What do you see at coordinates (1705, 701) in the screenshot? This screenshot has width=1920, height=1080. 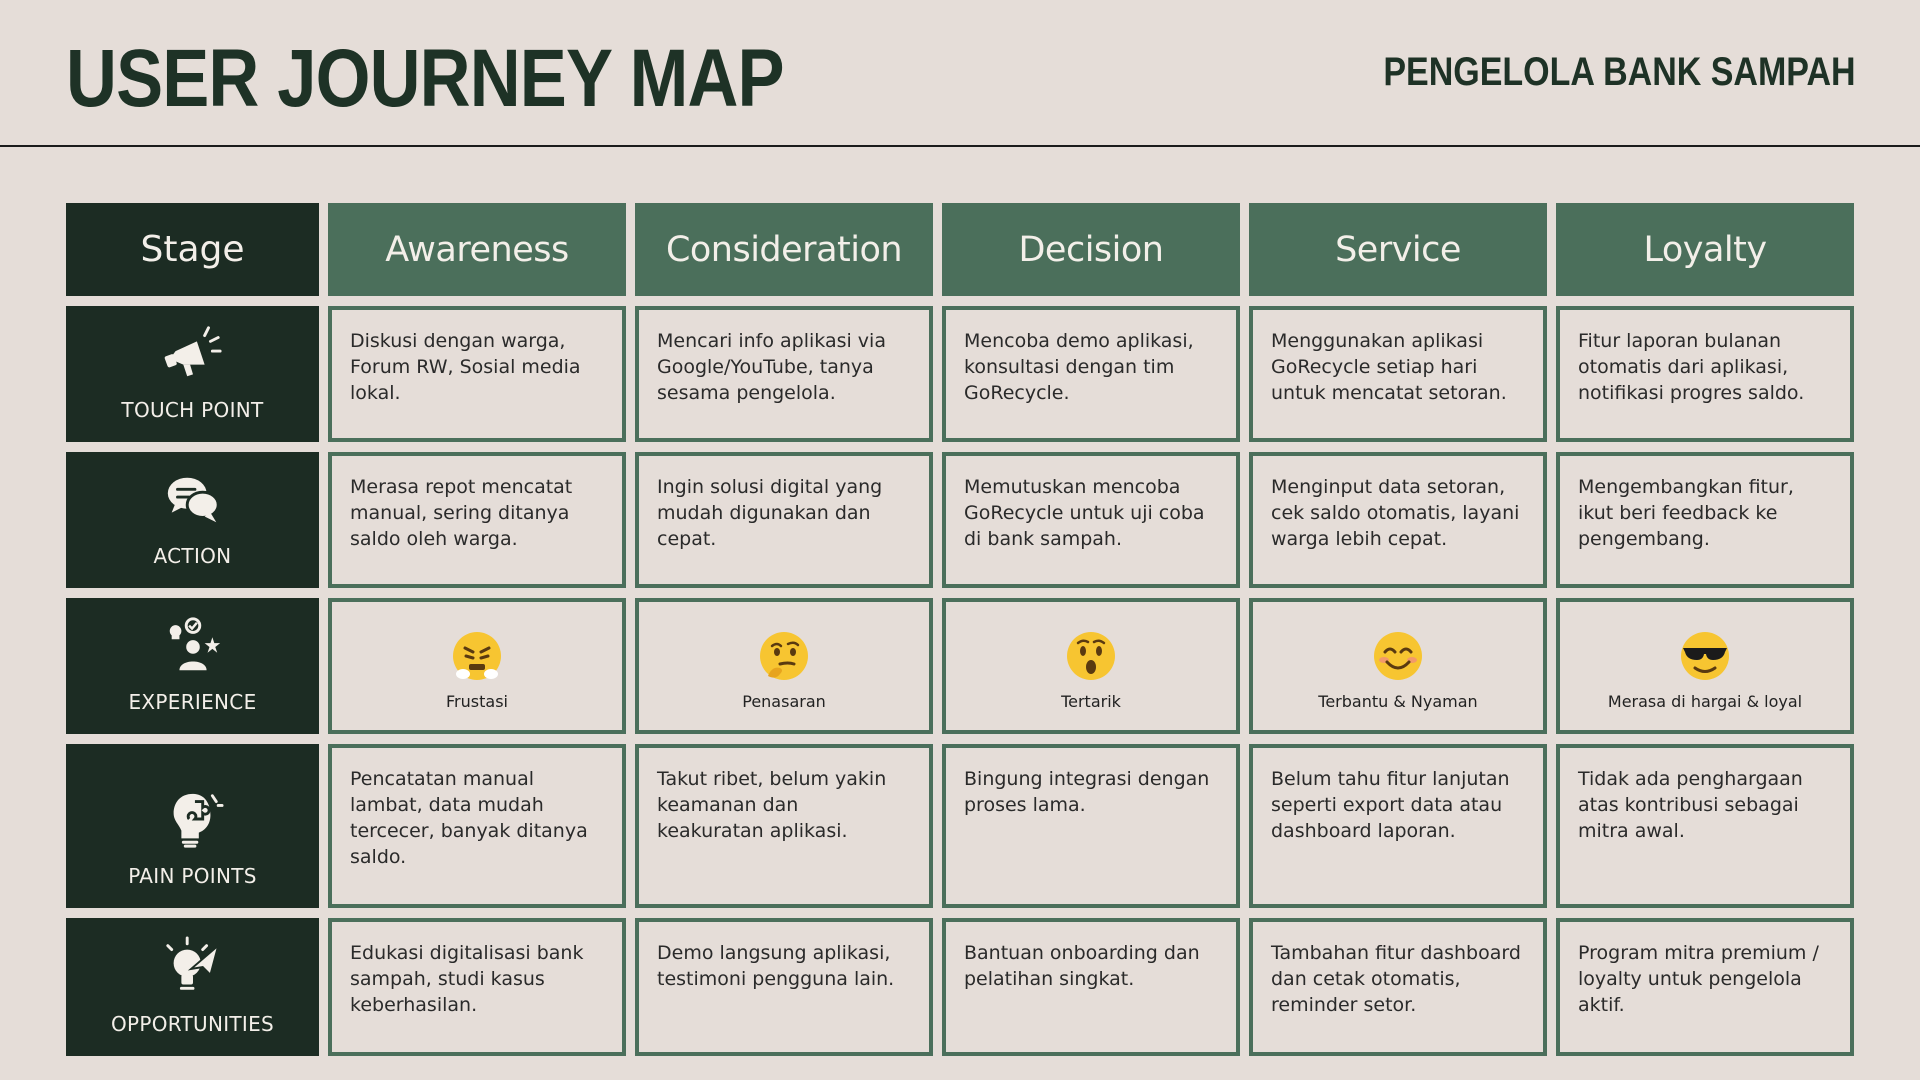 I see `emotion-label: Merasa di hargai & loyal` at bounding box center [1705, 701].